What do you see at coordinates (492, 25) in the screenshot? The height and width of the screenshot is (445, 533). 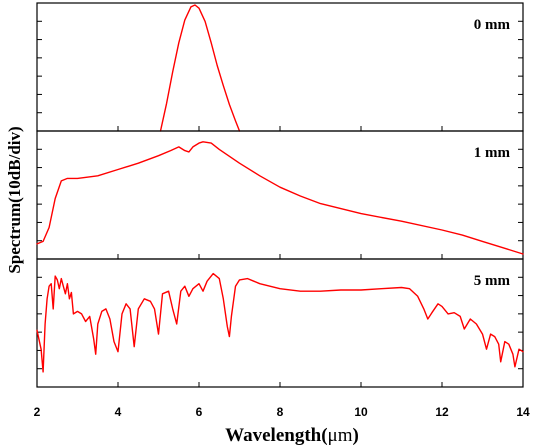 I see `panel-label-0: 0 mm` at bounding box center [492, 25].